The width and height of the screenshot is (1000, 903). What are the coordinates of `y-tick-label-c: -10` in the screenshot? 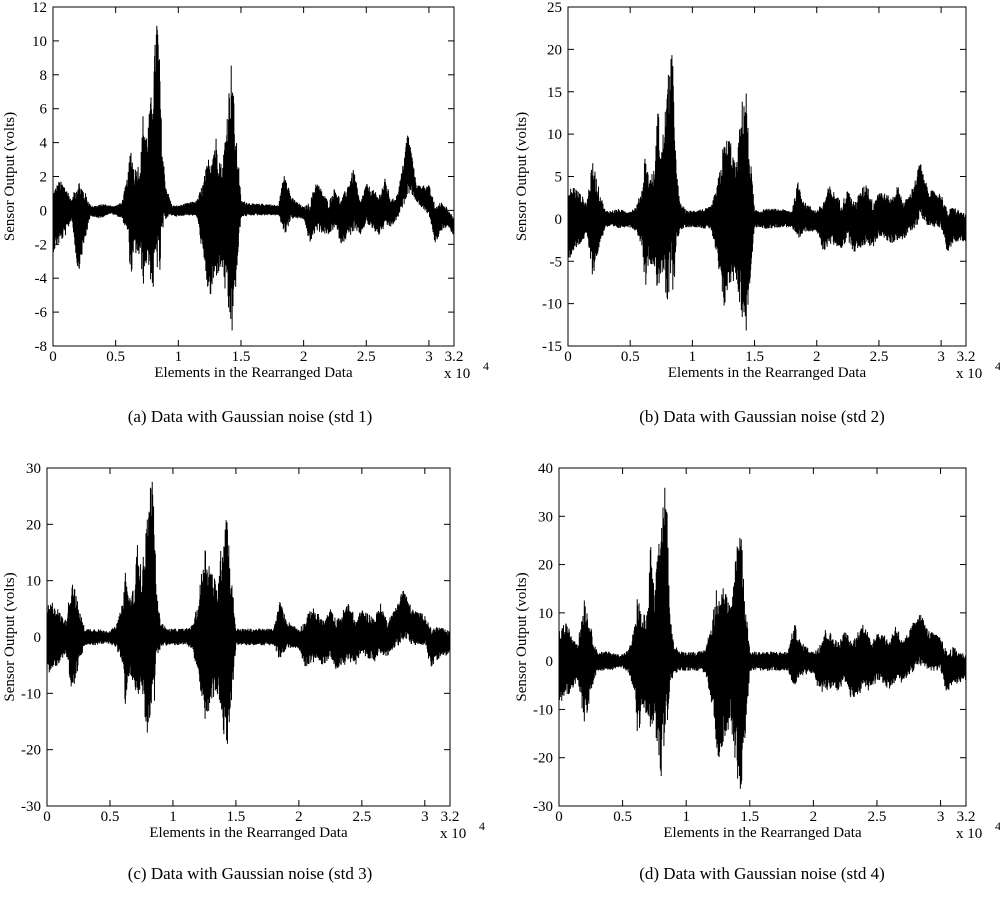 It's located at (31, 694).